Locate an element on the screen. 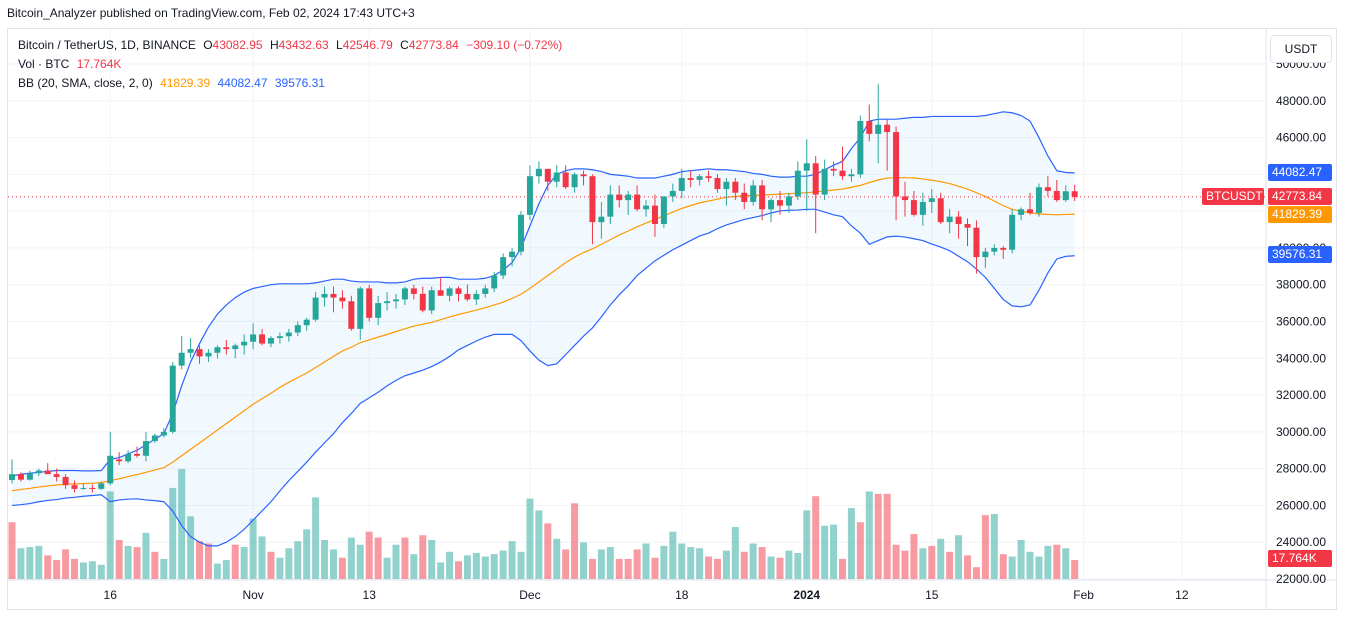  price-tick-label: 28000.00 is located at coordinates (1301, 469).